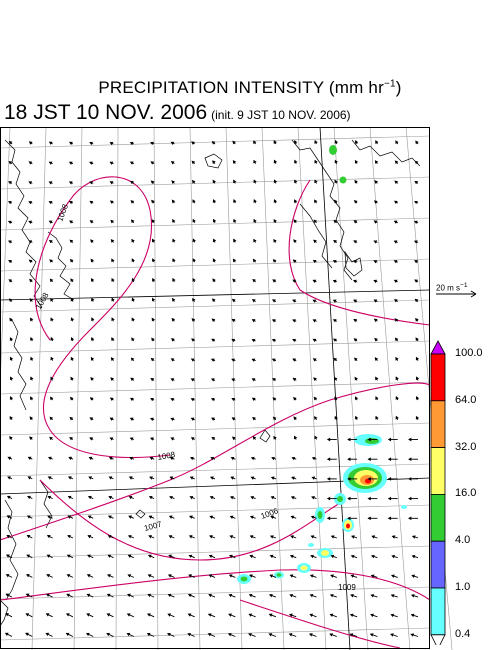 The height and width of the screenshot is (650, 500). Describe the element at coordinates (304, 568) in the screenshot. I see `precip-cell` at that location.